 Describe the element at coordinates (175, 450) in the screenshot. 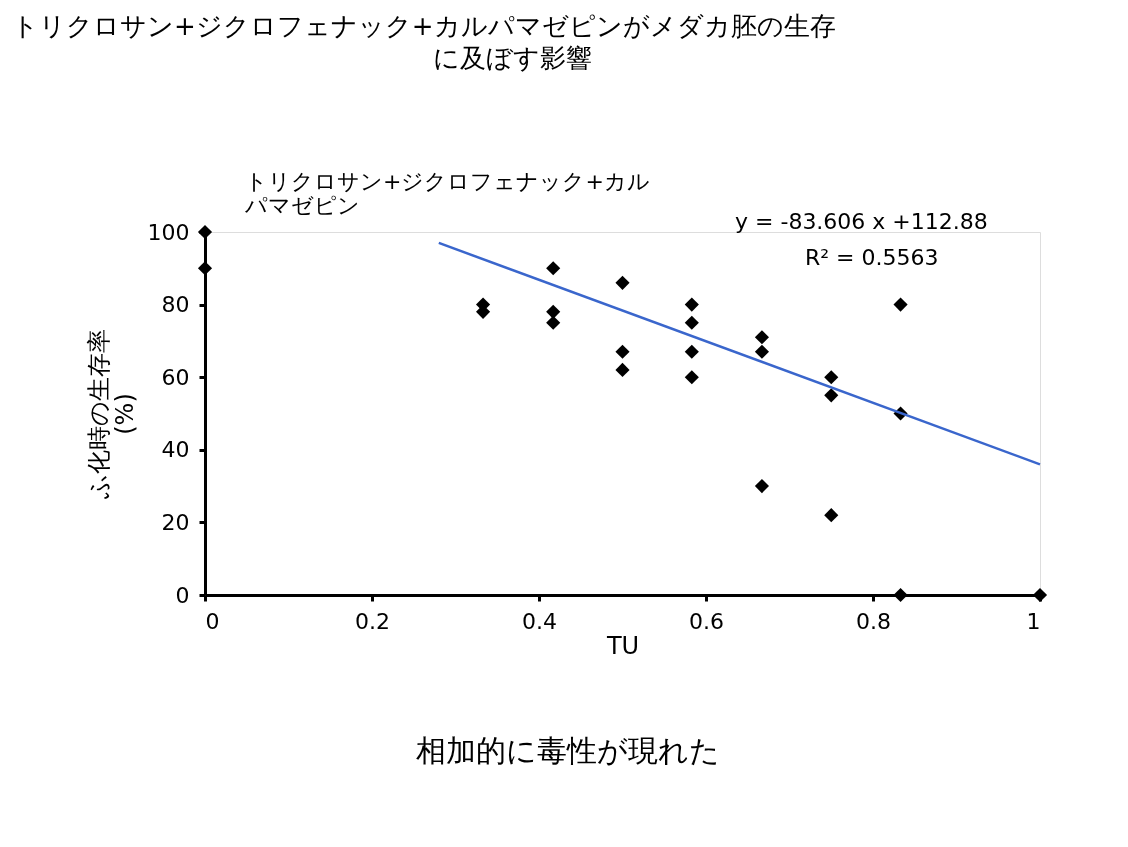

I see `y-tick-label: 40` at that location.